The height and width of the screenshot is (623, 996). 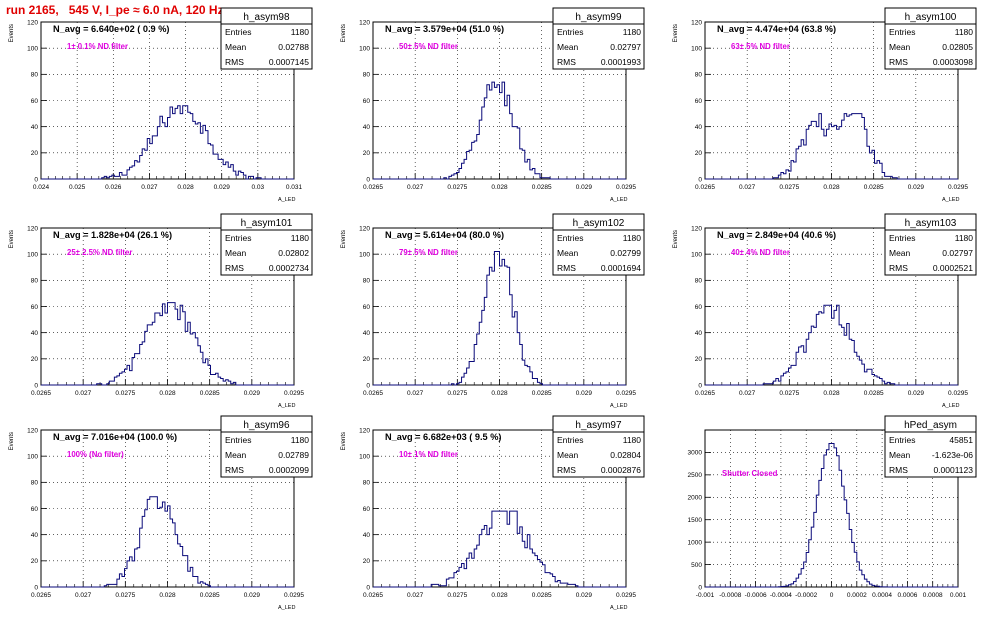 I want to click on stats-rms-value: 0.0002734, so click(x=289, y=268).